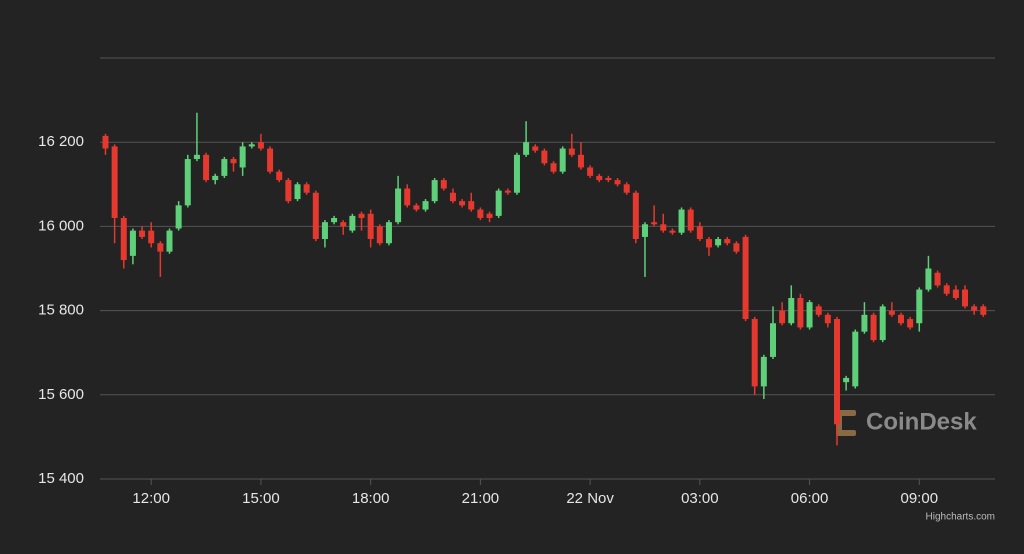  What do you see at coordinates (921, 421) in the screenshot?
I see `watermark: CoinDesk` at bounding box center [921, 421].